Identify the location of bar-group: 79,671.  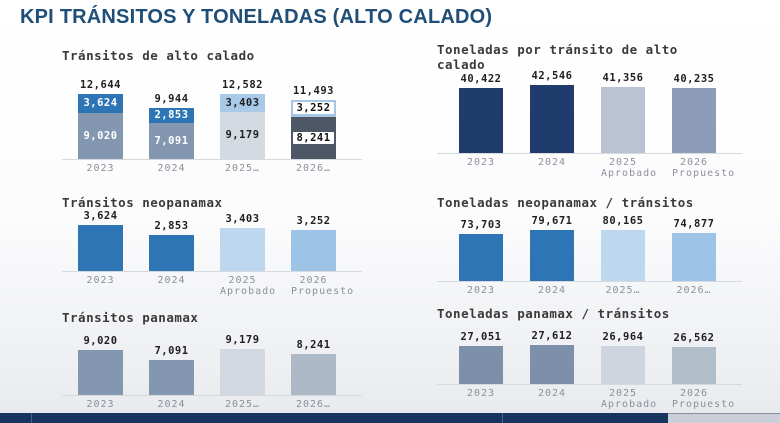
(552, 248).